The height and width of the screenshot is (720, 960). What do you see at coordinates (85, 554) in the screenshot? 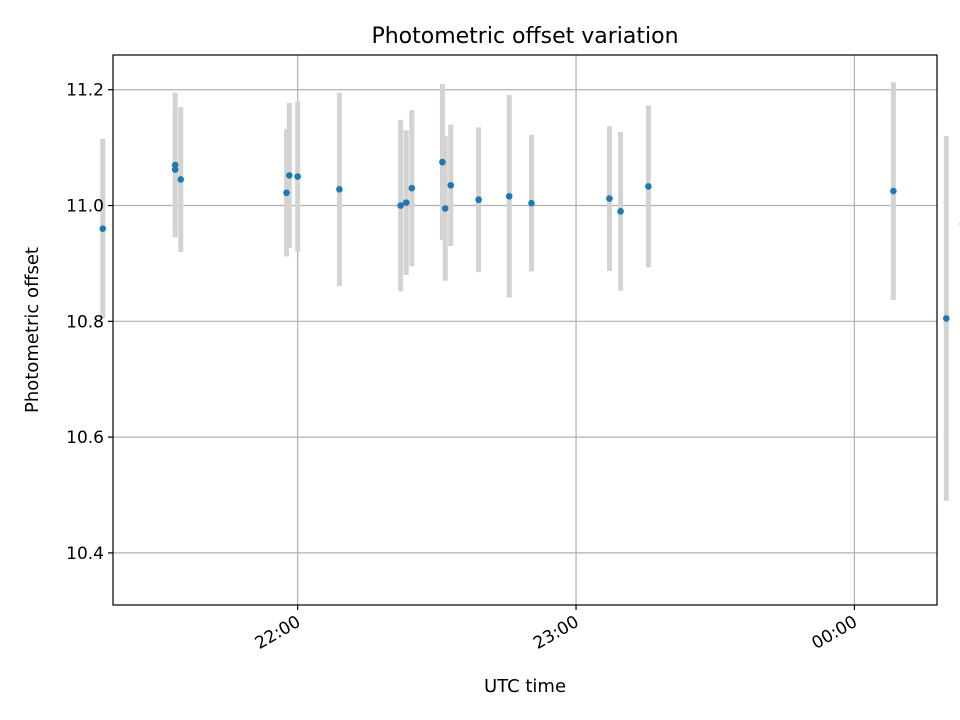
I see `y-tick-label: 10.4` at bounding box center [85, 554].